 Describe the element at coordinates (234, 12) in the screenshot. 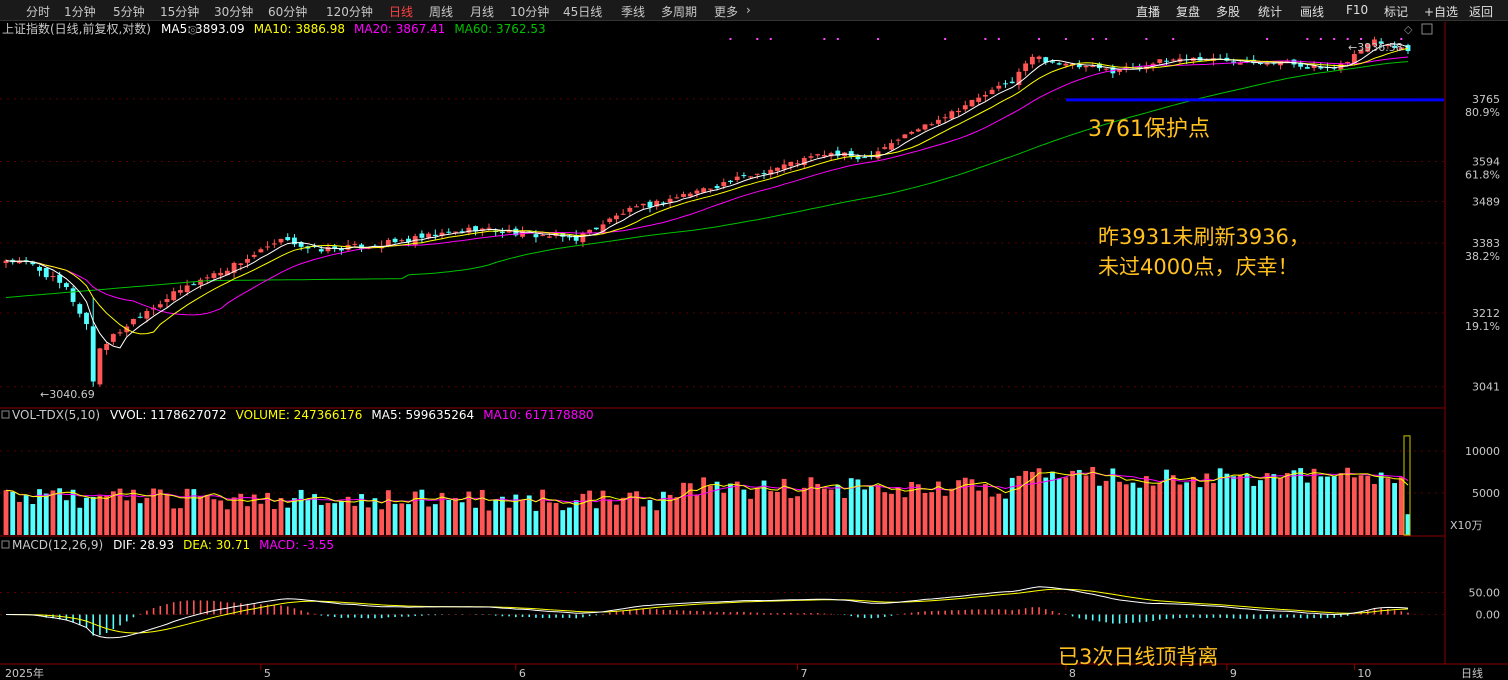

I see `timeframe-tab: 30分钟` at that location.